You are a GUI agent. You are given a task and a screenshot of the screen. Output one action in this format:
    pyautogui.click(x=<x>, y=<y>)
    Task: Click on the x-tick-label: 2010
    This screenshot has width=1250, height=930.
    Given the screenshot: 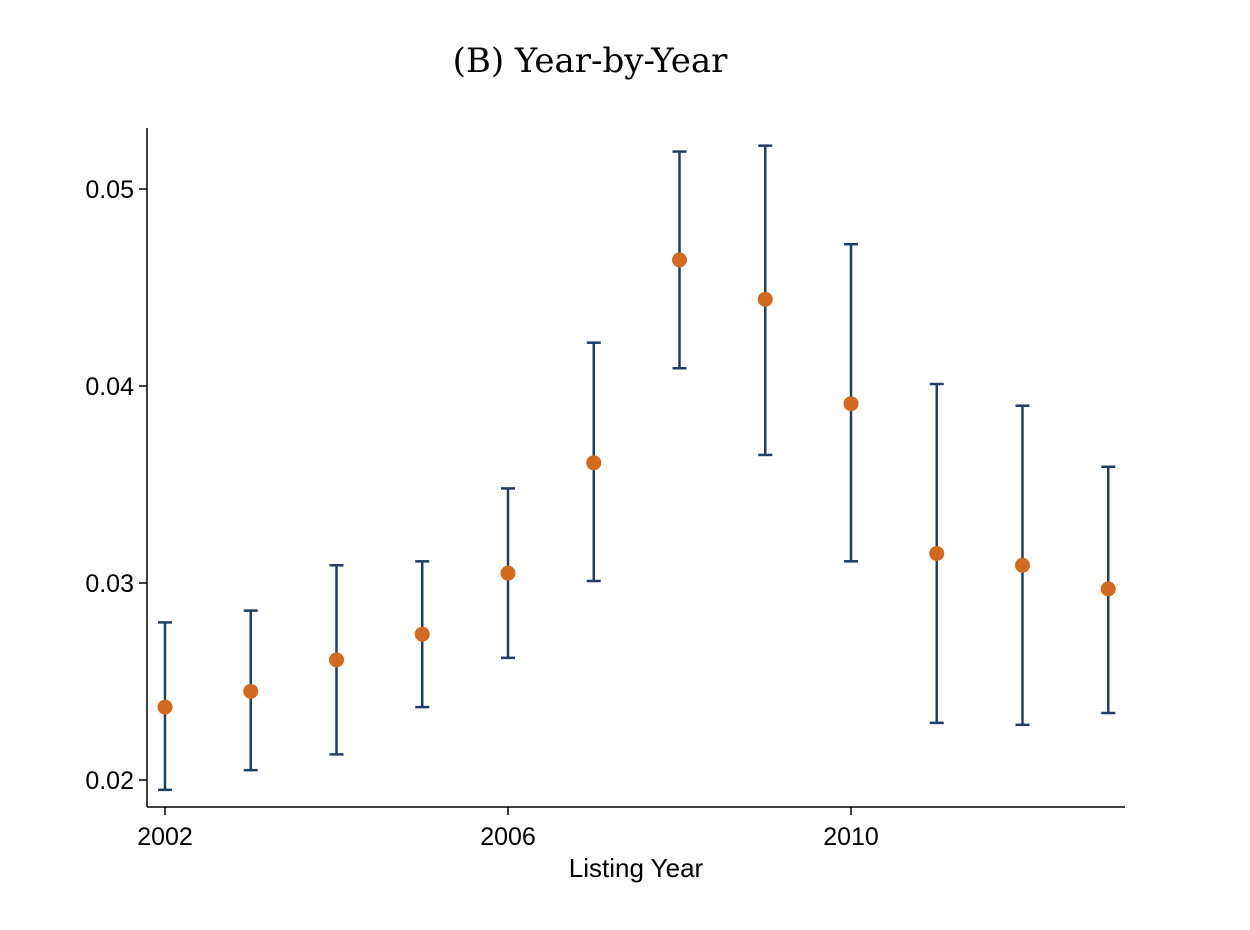 What is the action you would take?
    pyautogui.click(x=851, y=837)
    